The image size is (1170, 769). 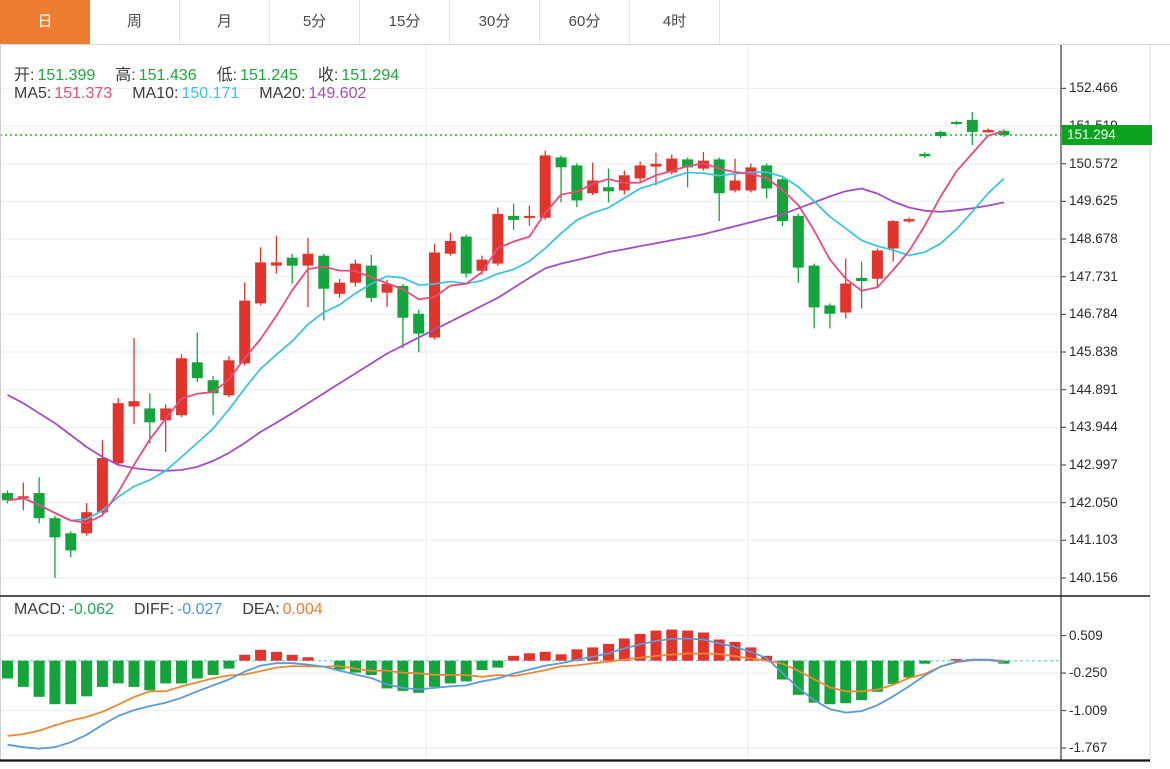 I want to click on tab-30min: 30分, so click(x=495, y=22).